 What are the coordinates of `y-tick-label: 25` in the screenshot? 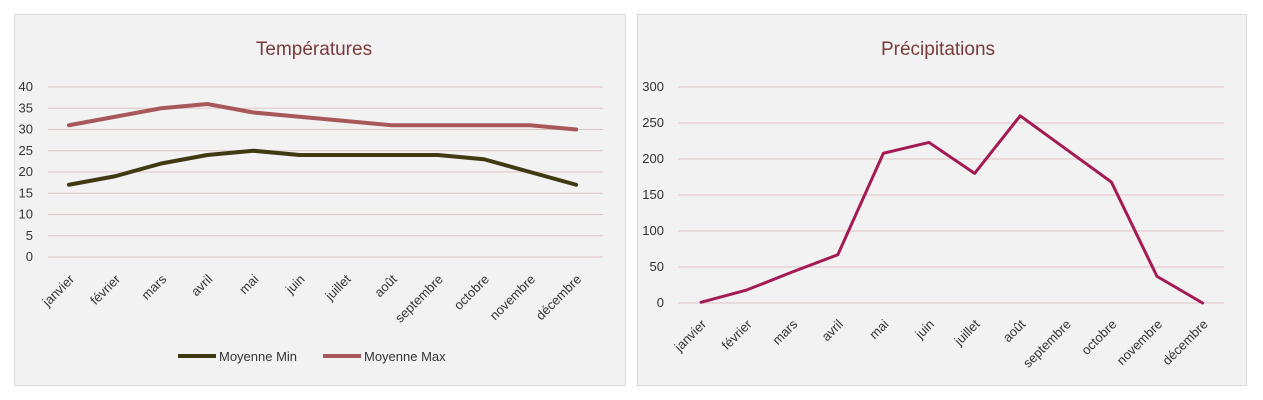 It's located at (26, 150).